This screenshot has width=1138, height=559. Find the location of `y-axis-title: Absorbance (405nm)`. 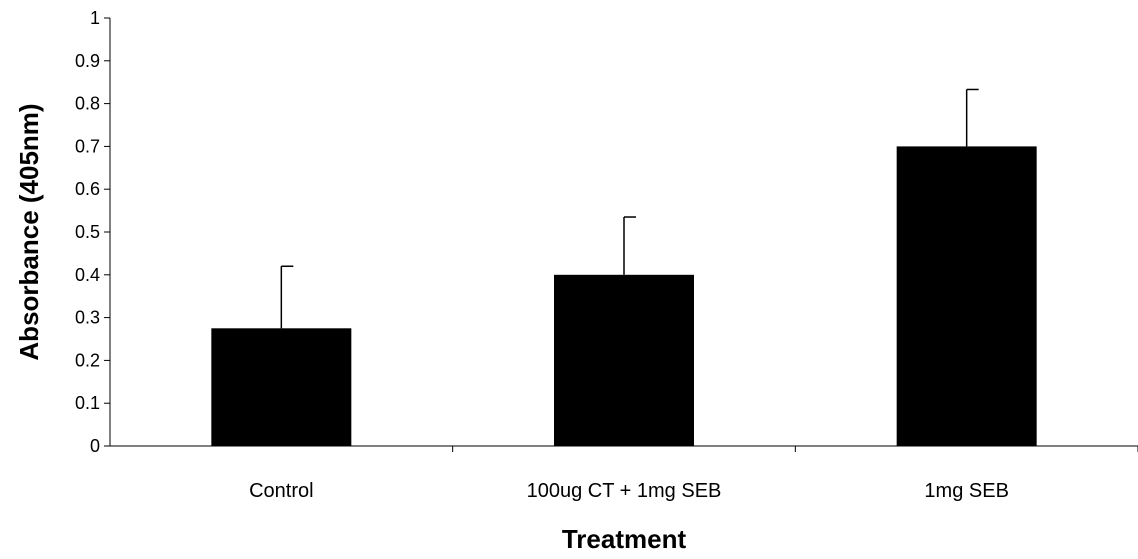

y-axis-title: Absorbance (405nm) is located at coordinates (29, 231).